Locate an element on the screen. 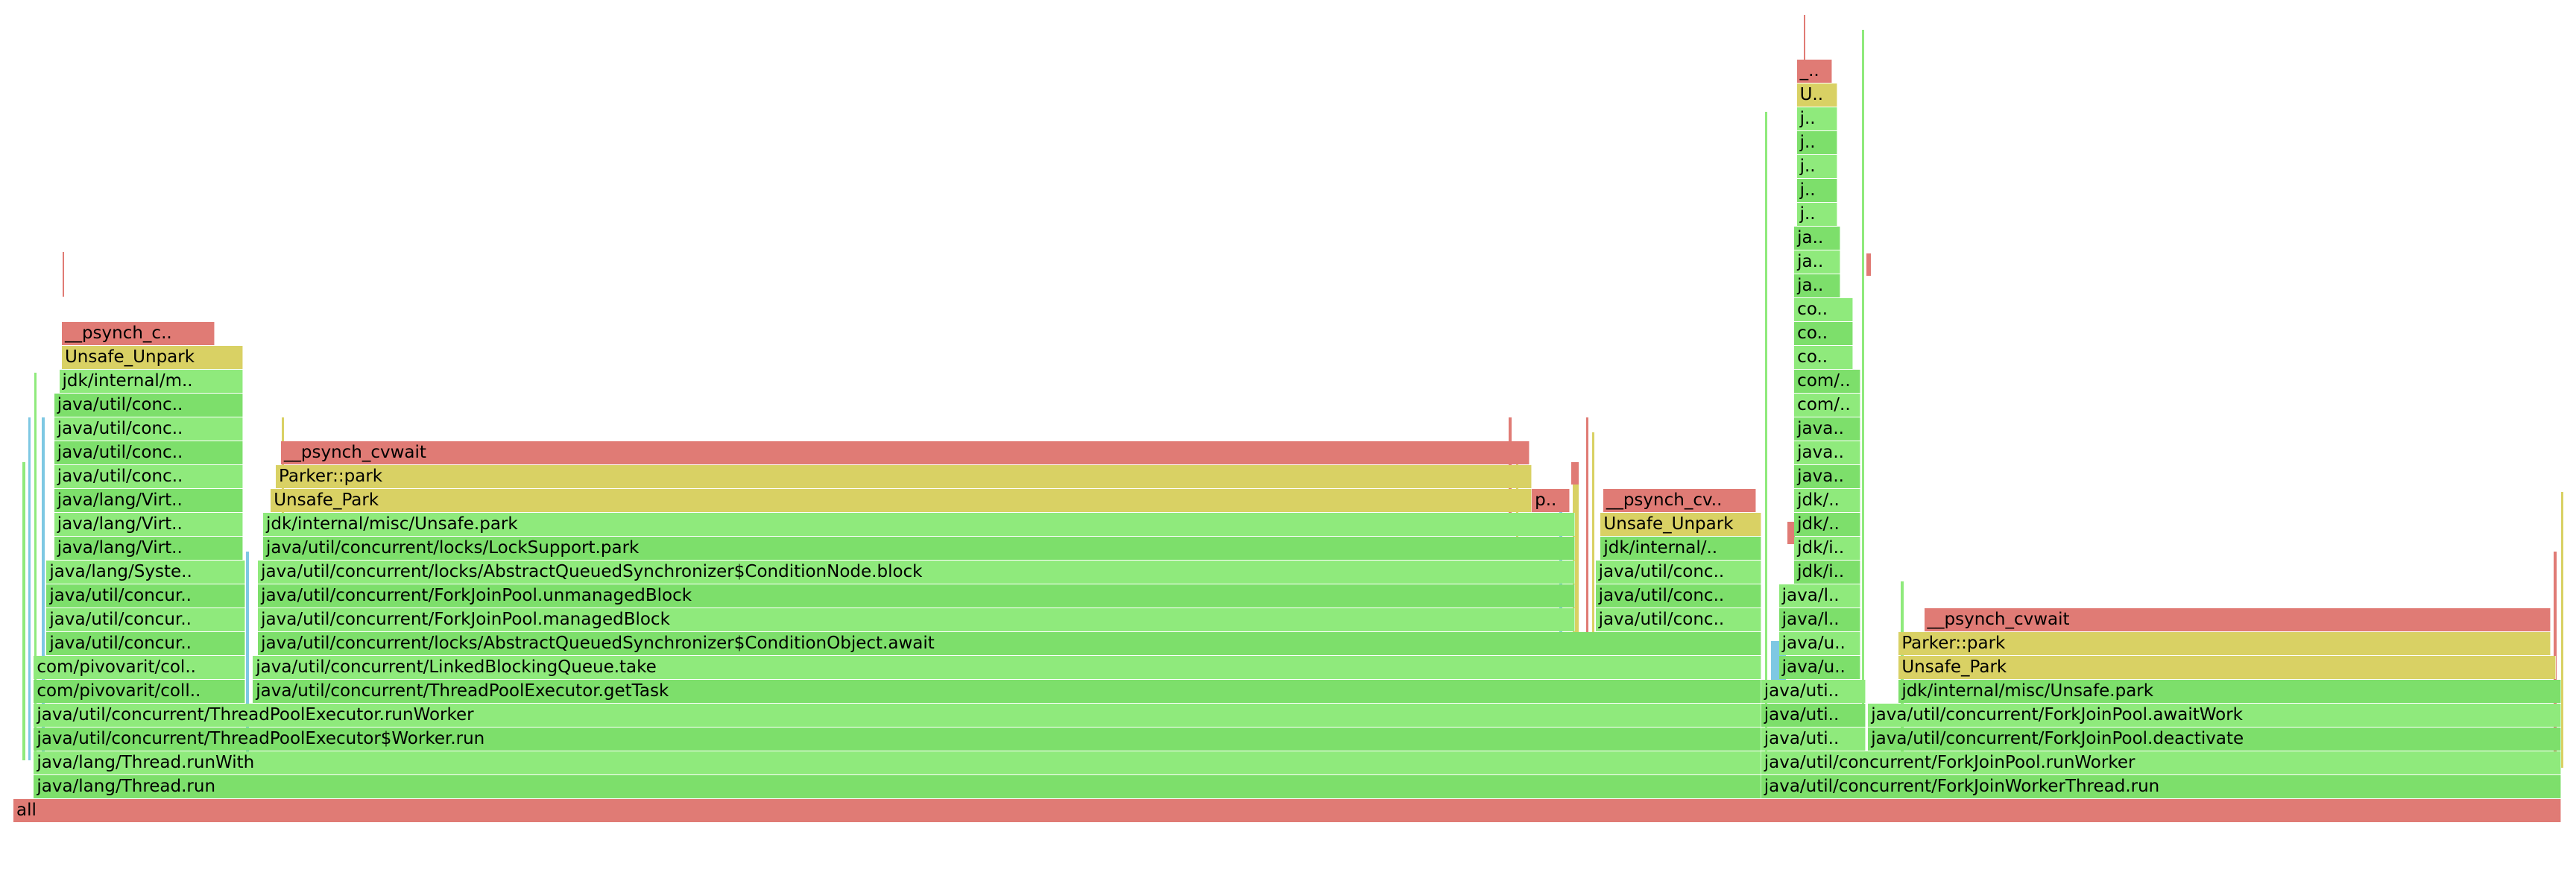  flame-frame: java/lang/Thread.run is located at coordinates (897, 786).